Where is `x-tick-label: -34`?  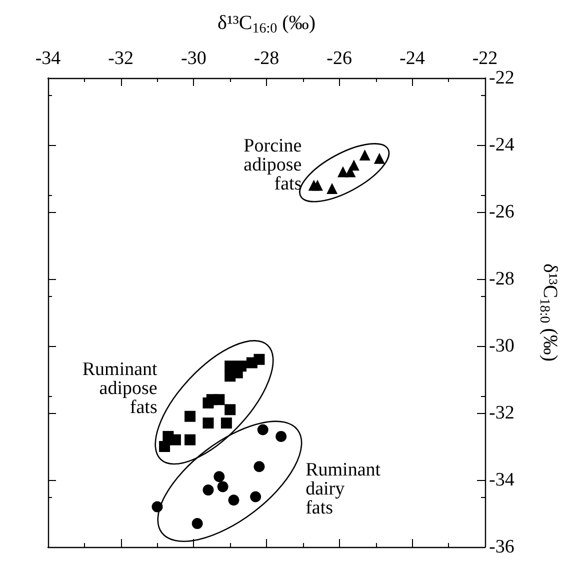
x-tick-label: -34 is located at coordinates (48, 58).